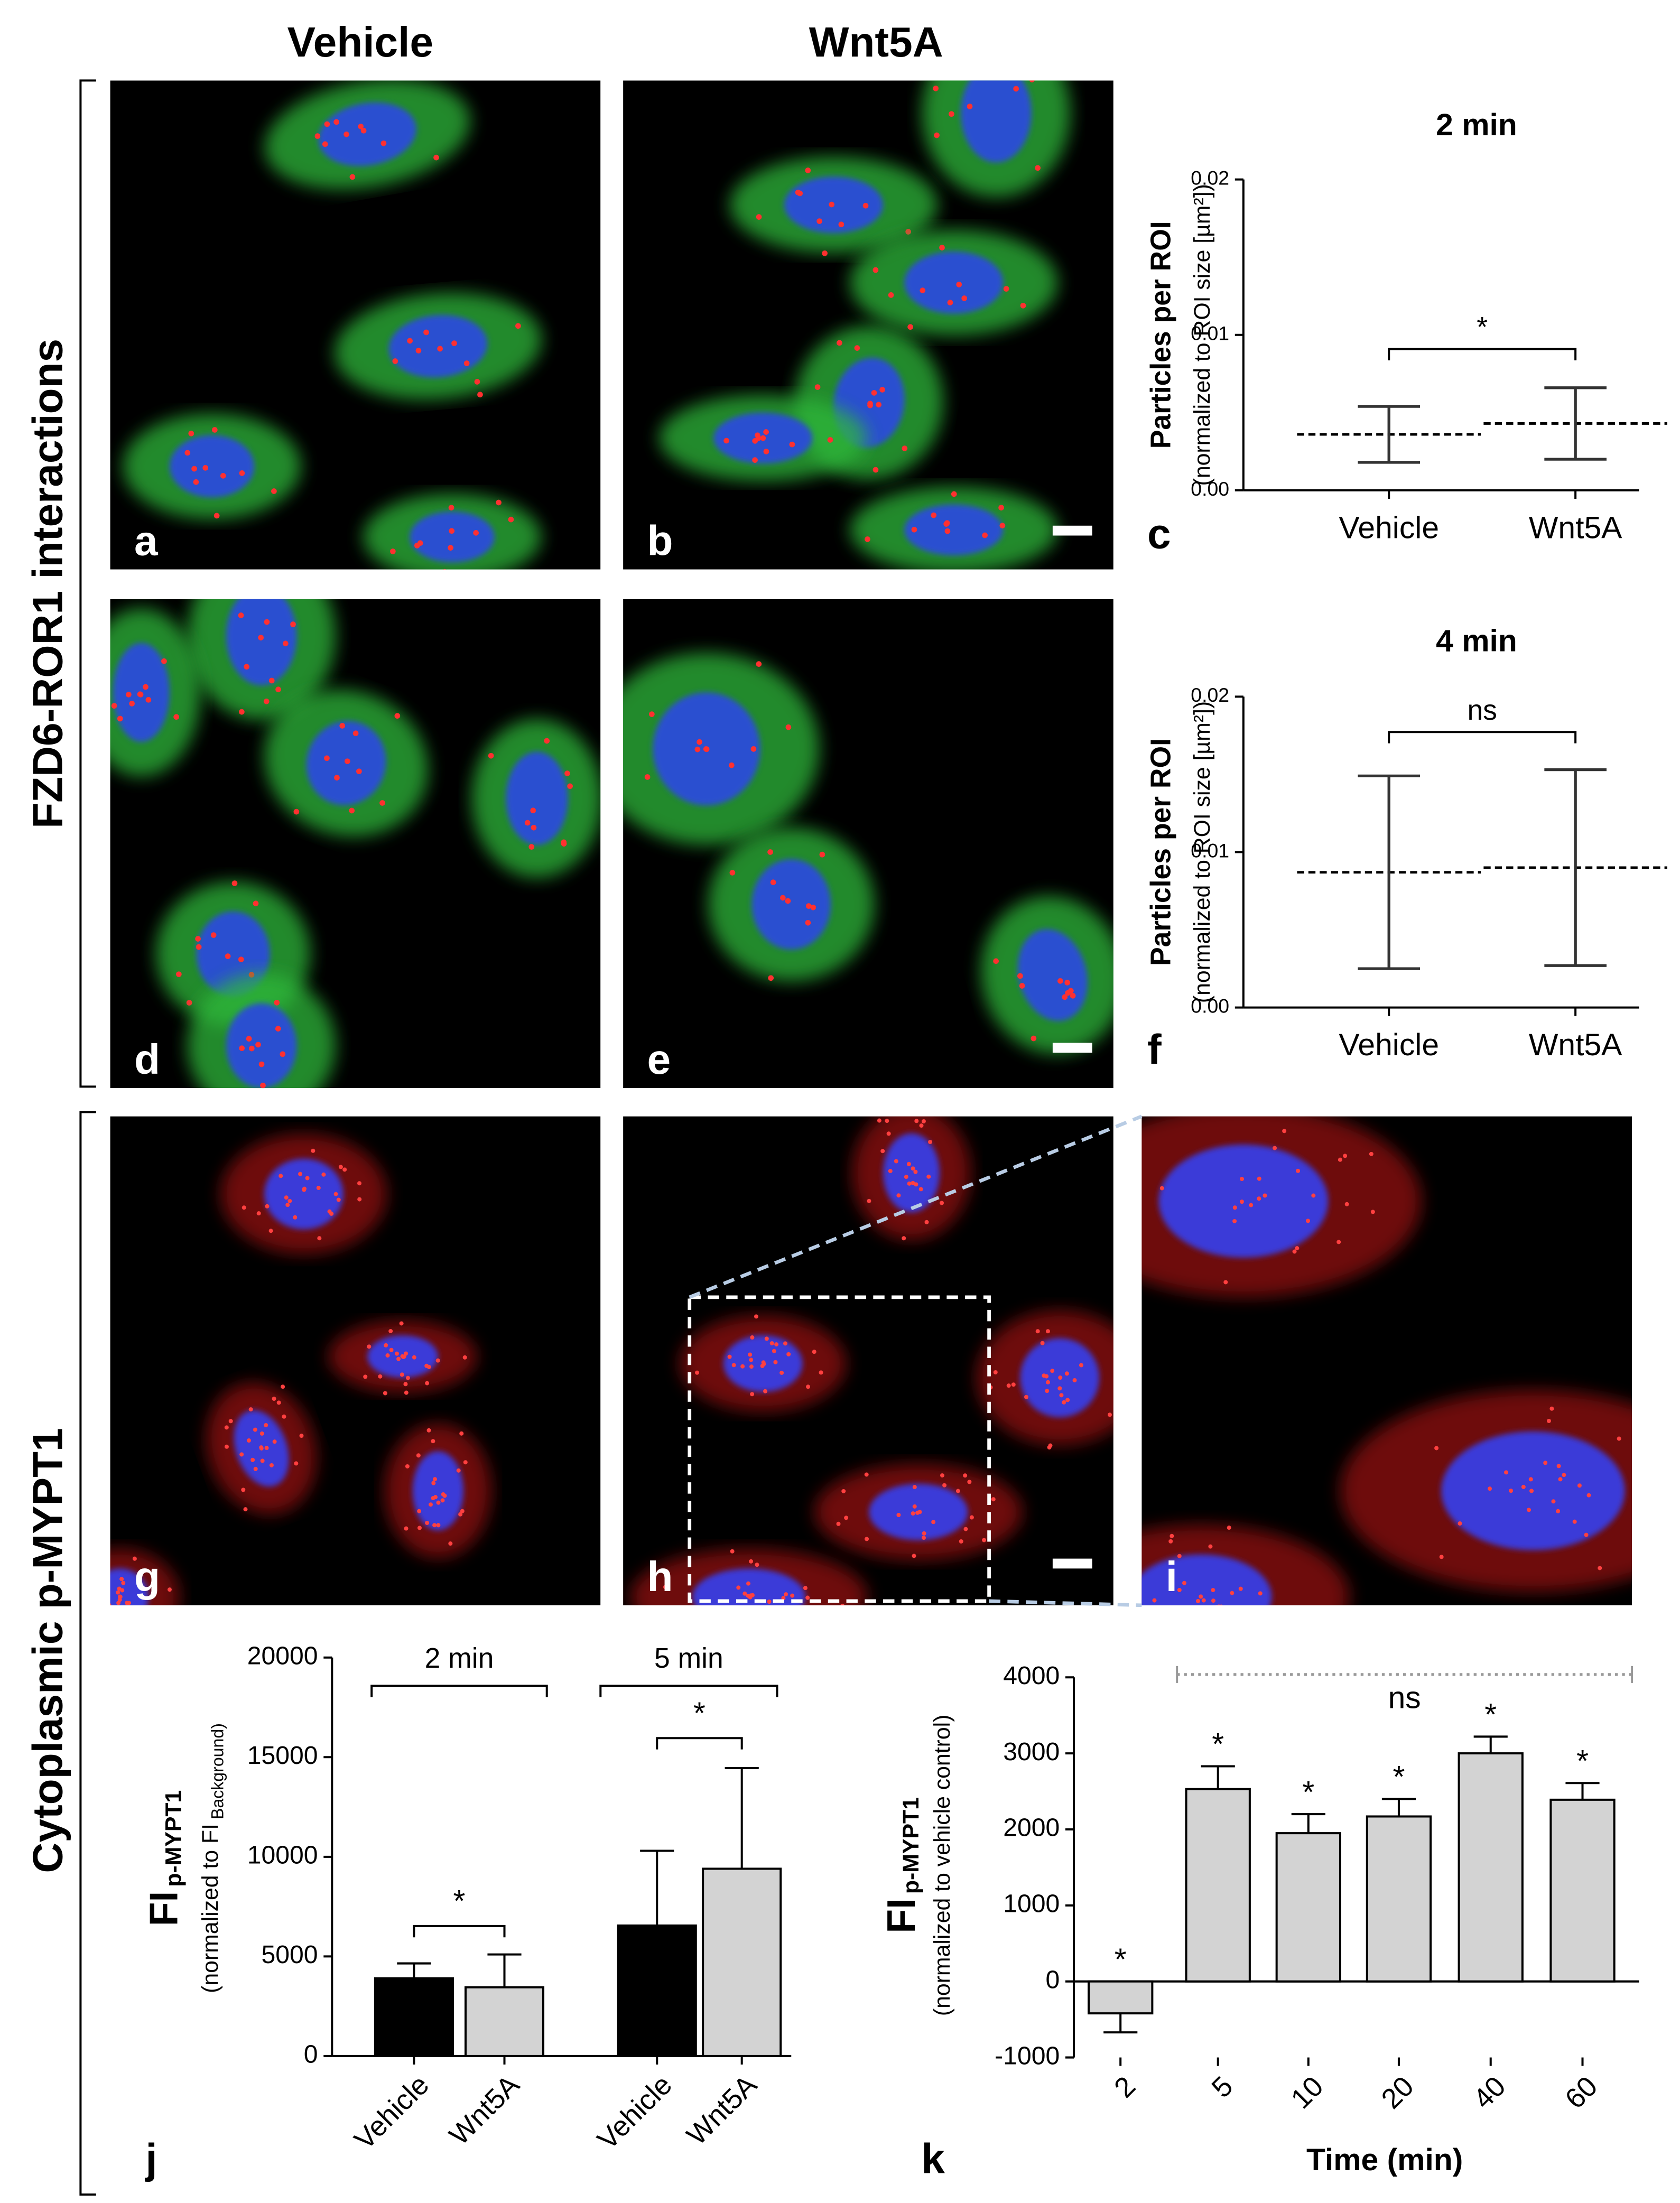 This screenshot has width=1680, height=2203. What do you see at coordinates (1171, 1576) in the screenshot?
I see `panel-letter: i` at bounding box center [1171, 1576].